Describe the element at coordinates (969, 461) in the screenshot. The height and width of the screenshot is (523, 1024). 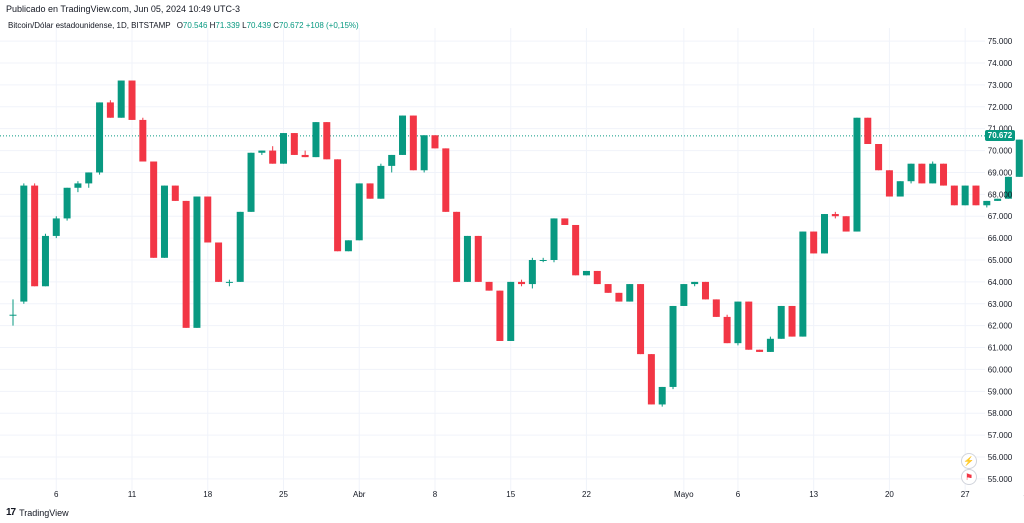
I see `lightning-icon: ⚡` at that location.